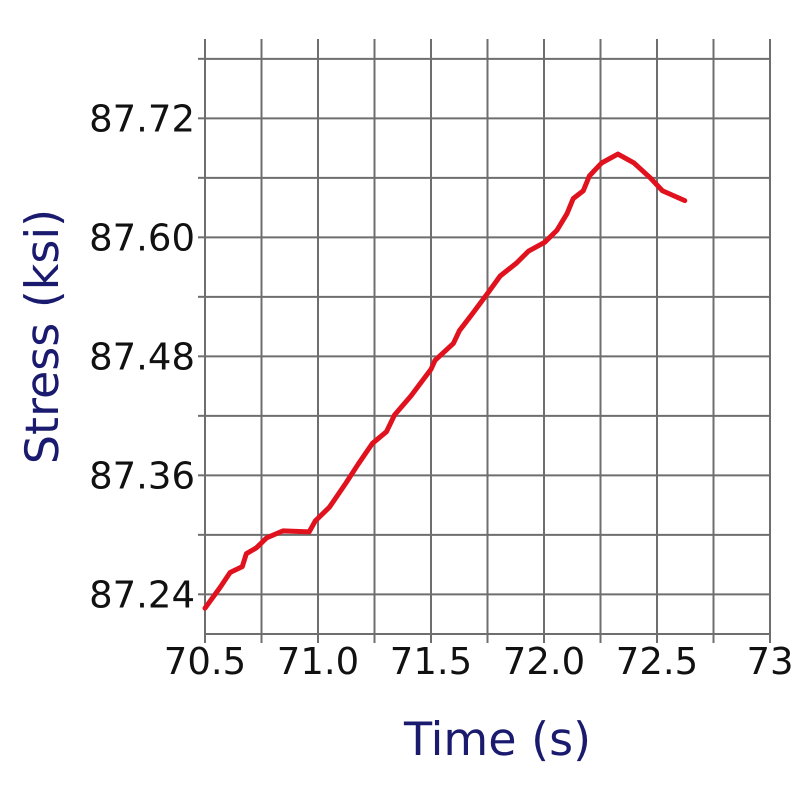 This screenshot has height=800, width=800. Describe the element at coordinates (544, 661) in the screenshot. I see `x-tick-label: 72.0` at that location.